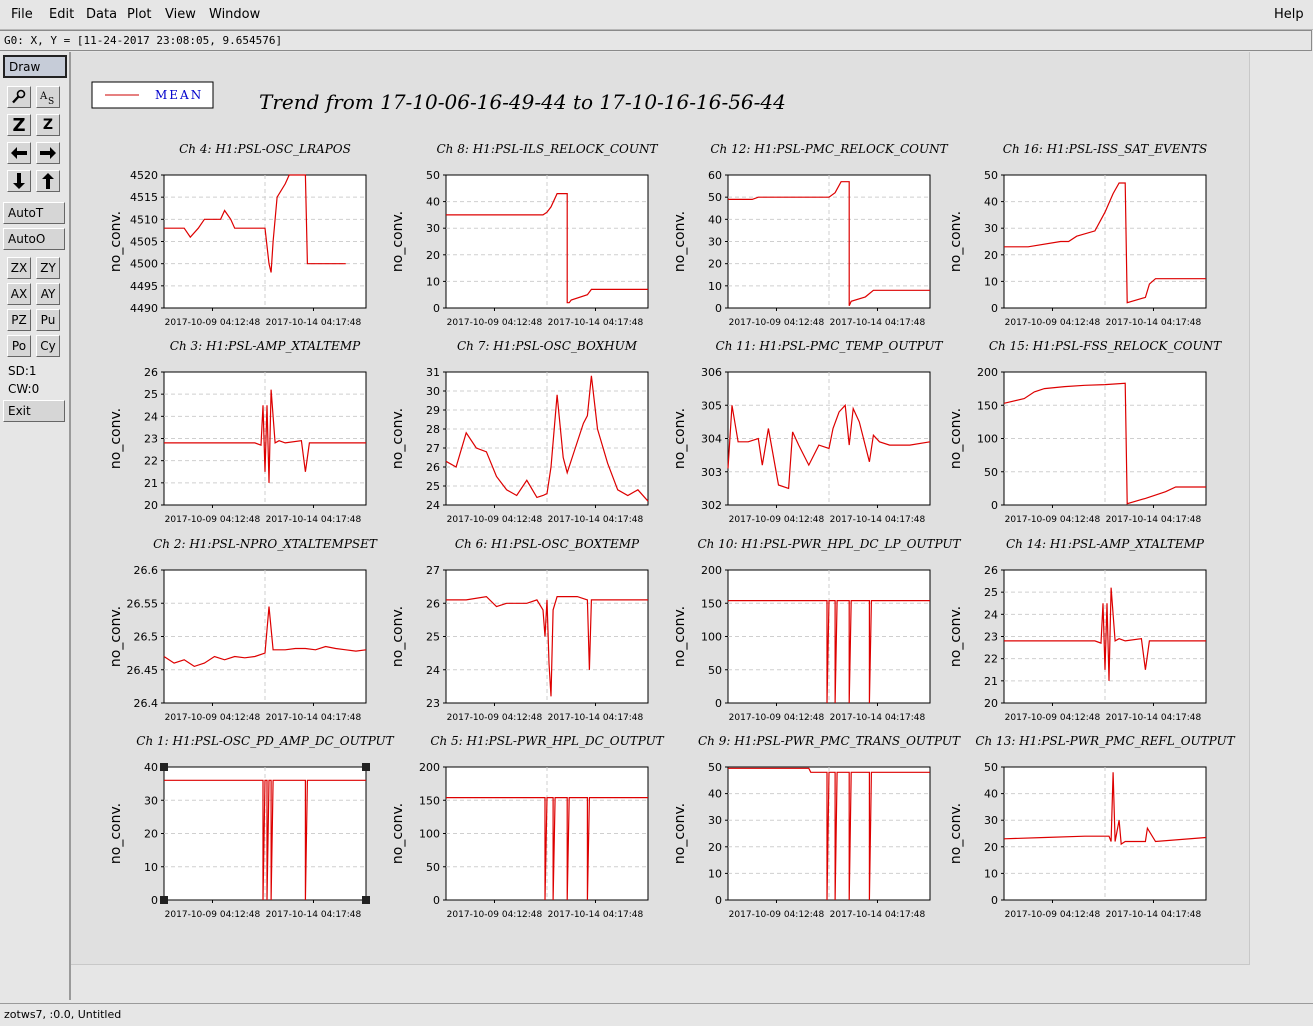 This screenshot has width=1313, height=1026. What do you see at coordinates (48, 181) in the screenshot?
I see `arrow-up-icon` at bounding box center [48, 181].